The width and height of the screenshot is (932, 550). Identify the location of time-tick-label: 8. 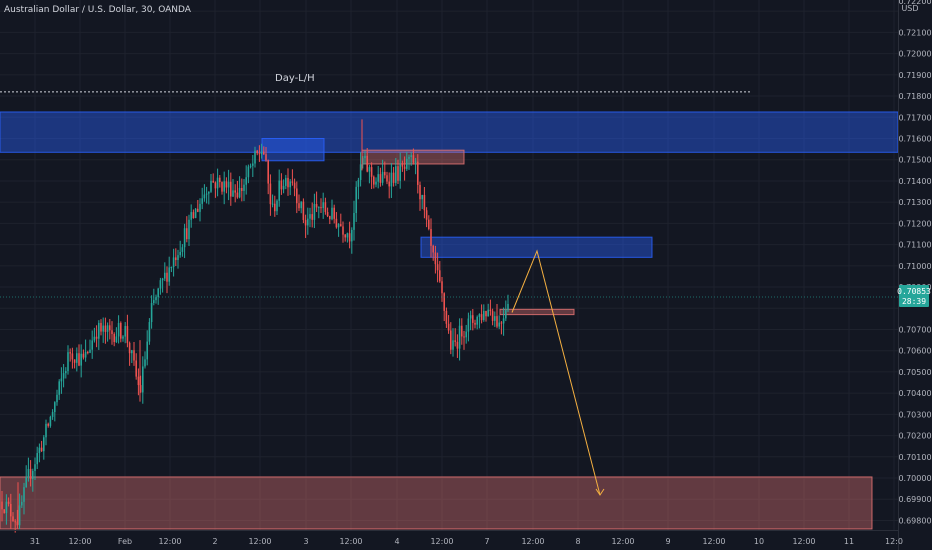
(577, 541).